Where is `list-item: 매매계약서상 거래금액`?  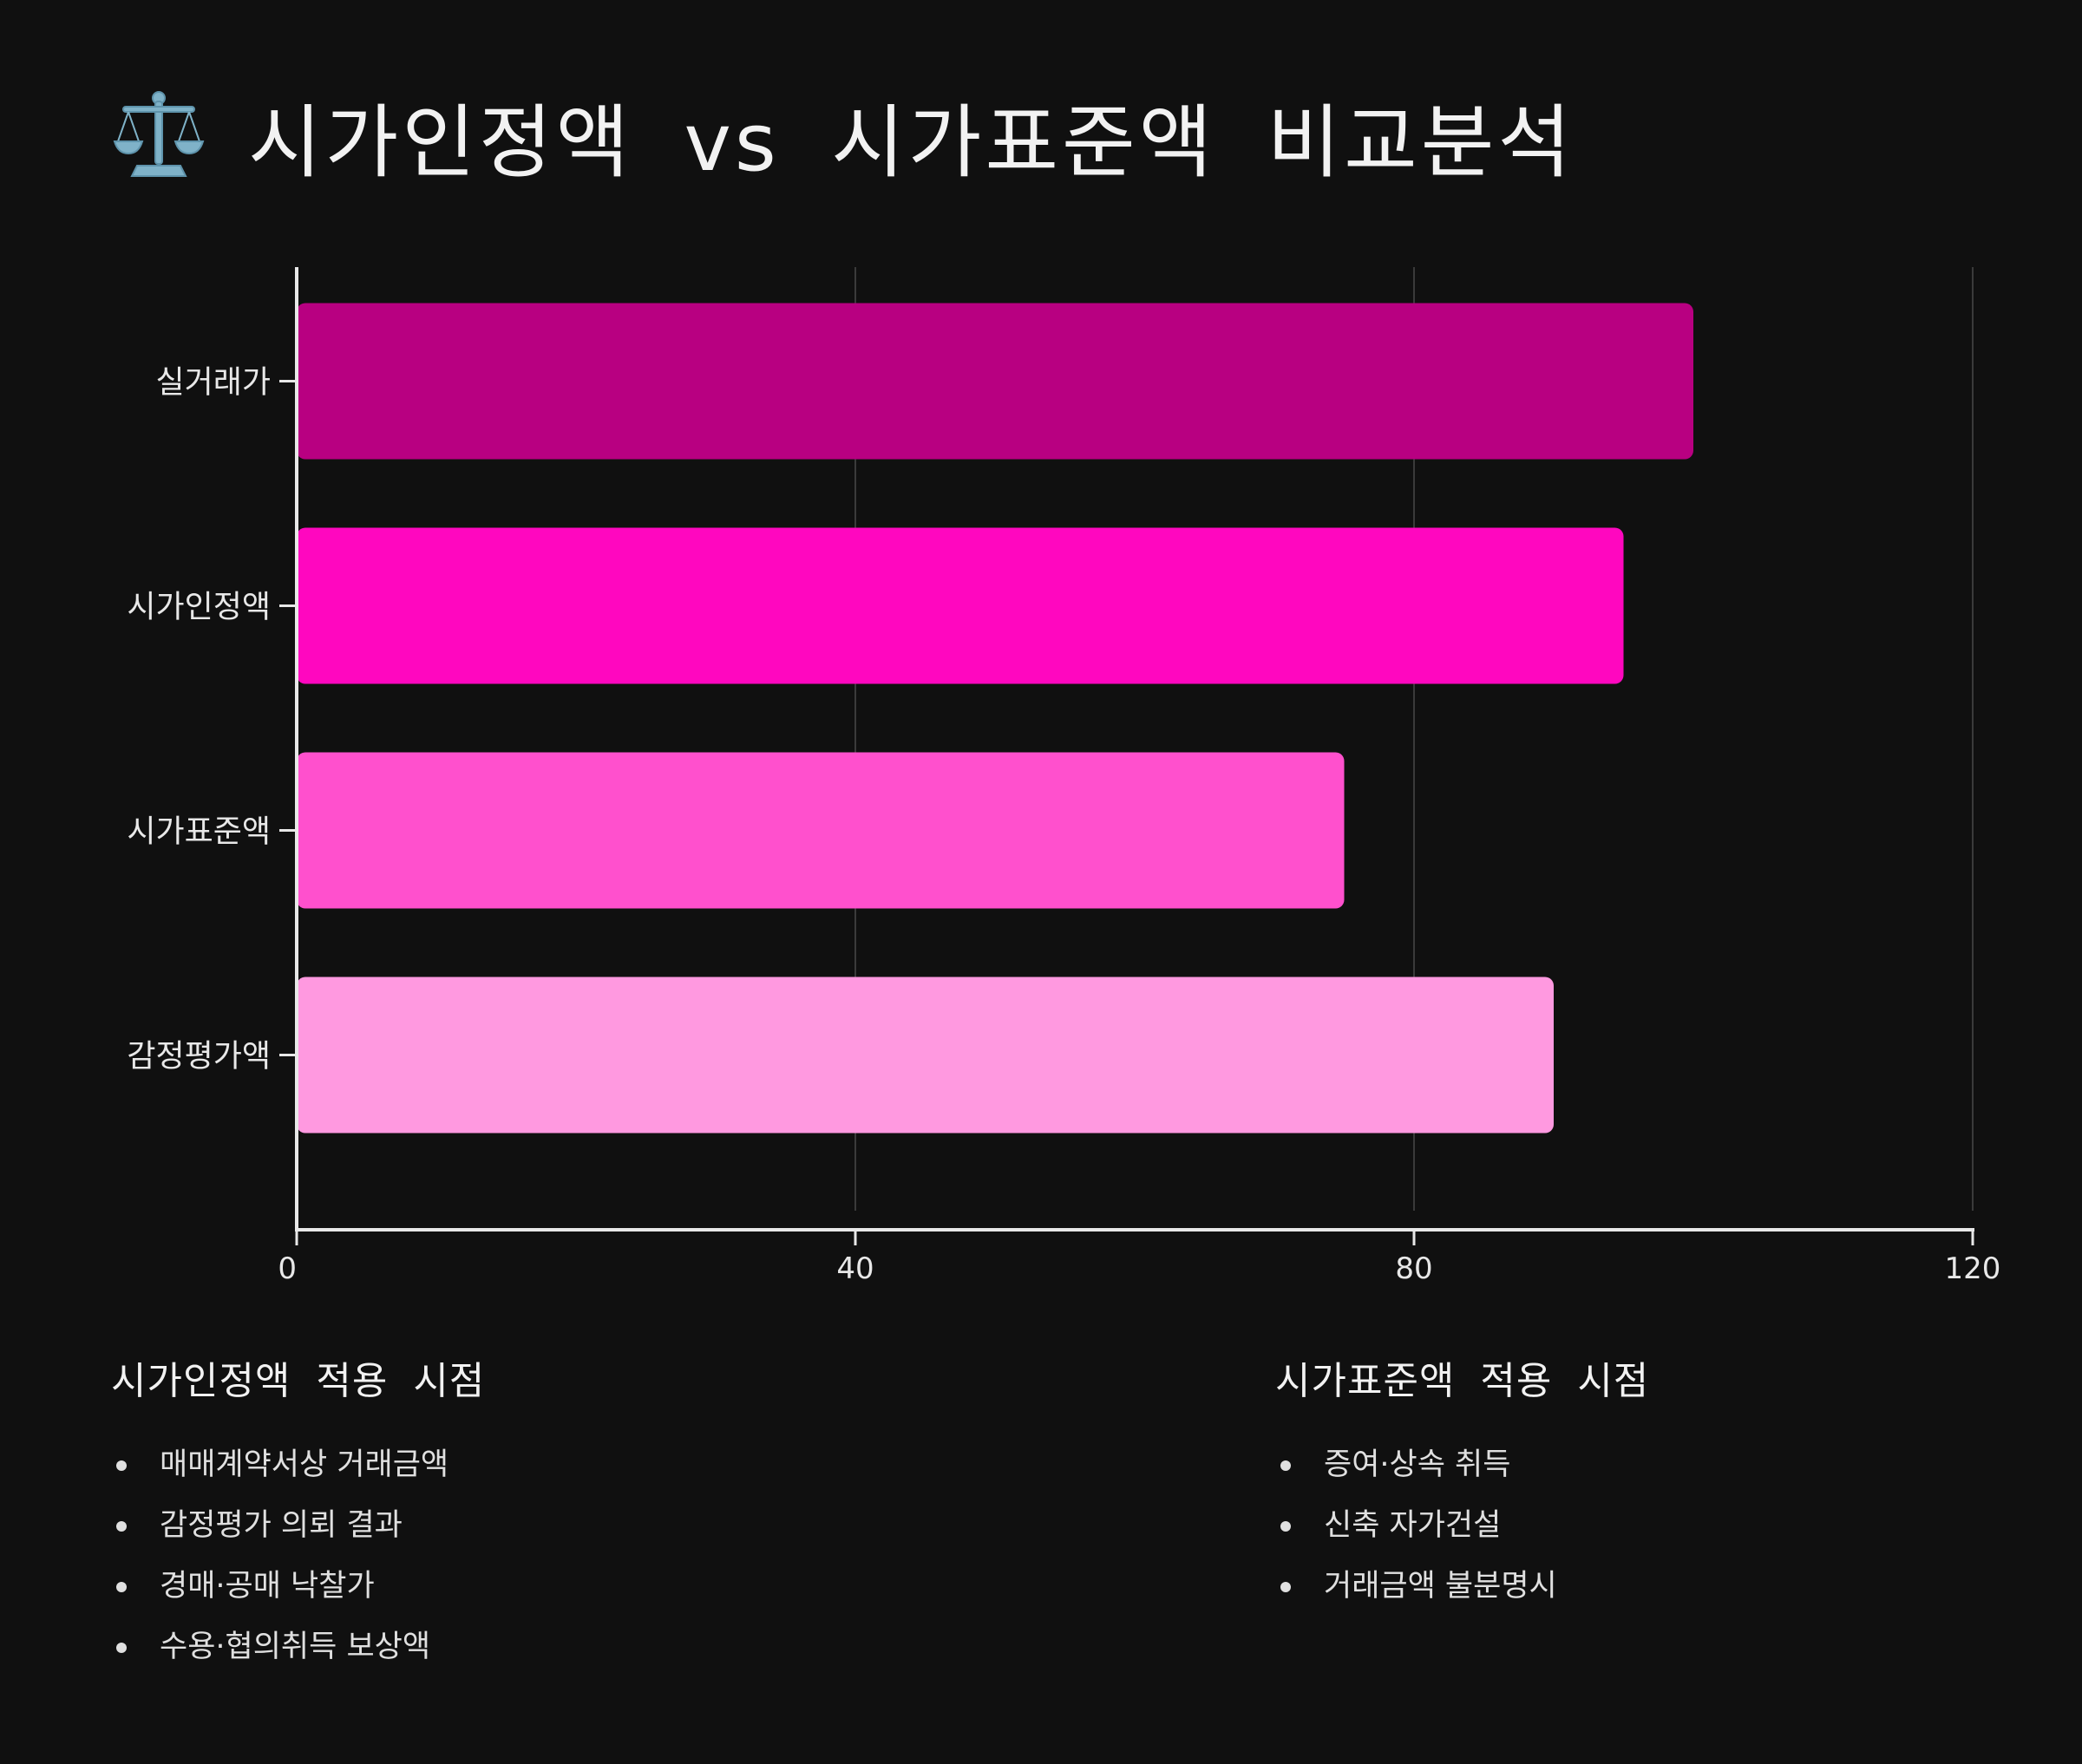 list-item: 매매계약서상 거래금액 is located at coordinates (298, 1471).